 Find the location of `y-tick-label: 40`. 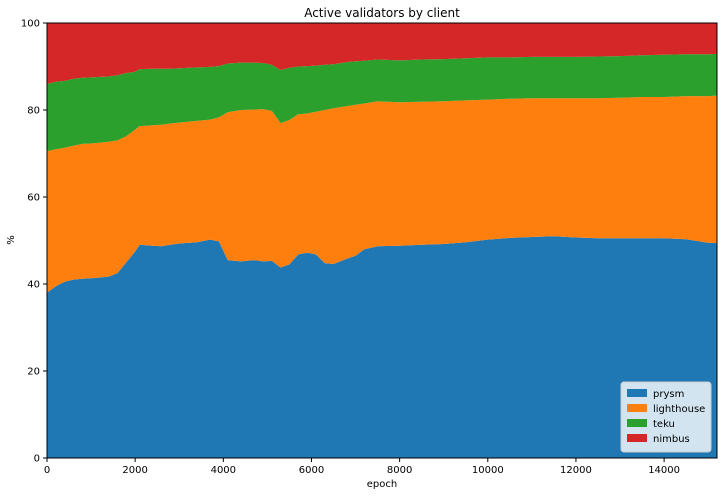

y-tick-label: 40 is located at coordinates (33, 285).